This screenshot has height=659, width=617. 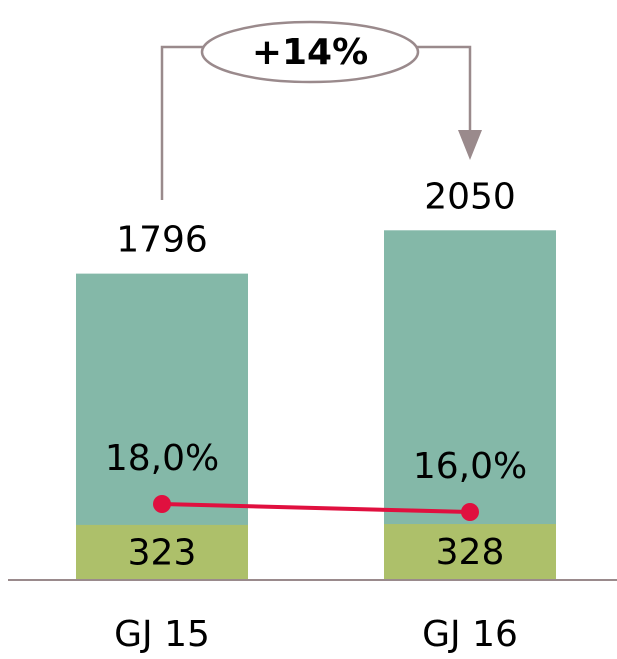 I want to click on line-label: 18,0%, so click(x=162, y=458).